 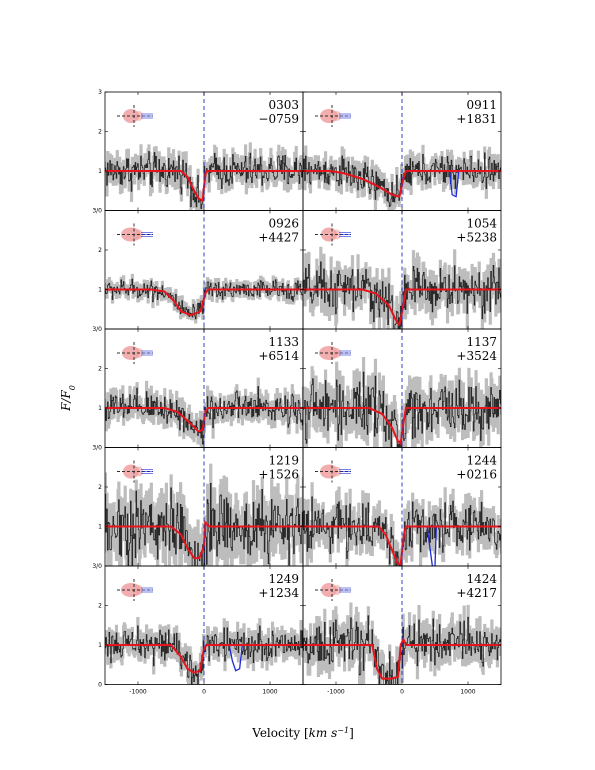 What do you see at coordinates (481, 342) in the screenshot?
I see `qso-label-ra: 1137` at bounding box center [481, 342].